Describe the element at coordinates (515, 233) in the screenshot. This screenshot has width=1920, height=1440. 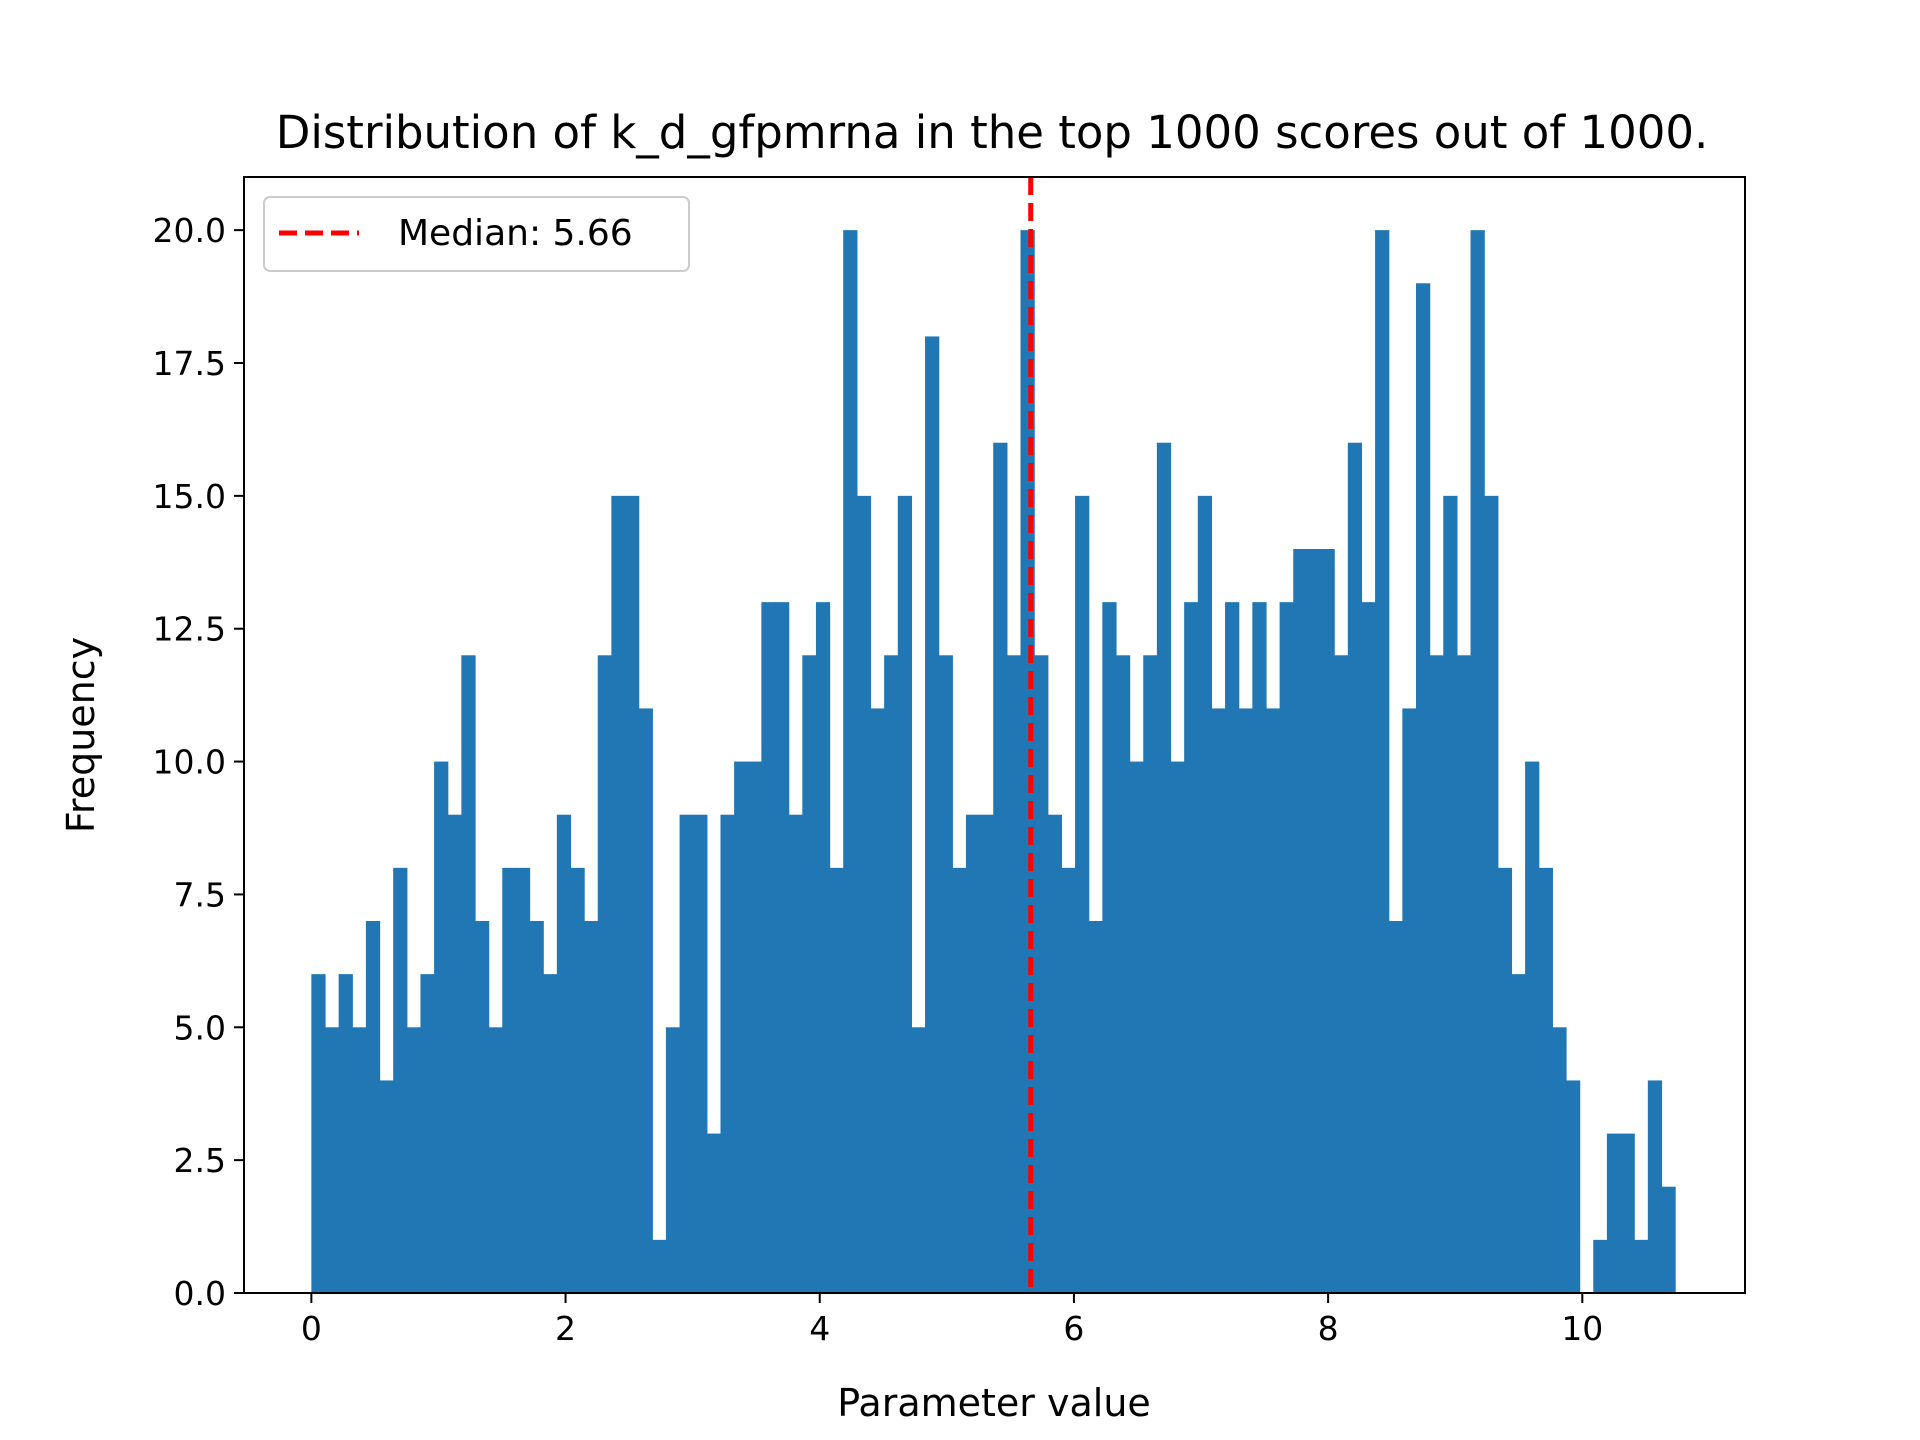
I see `legend-median-label: Median: 5.66` at that location.